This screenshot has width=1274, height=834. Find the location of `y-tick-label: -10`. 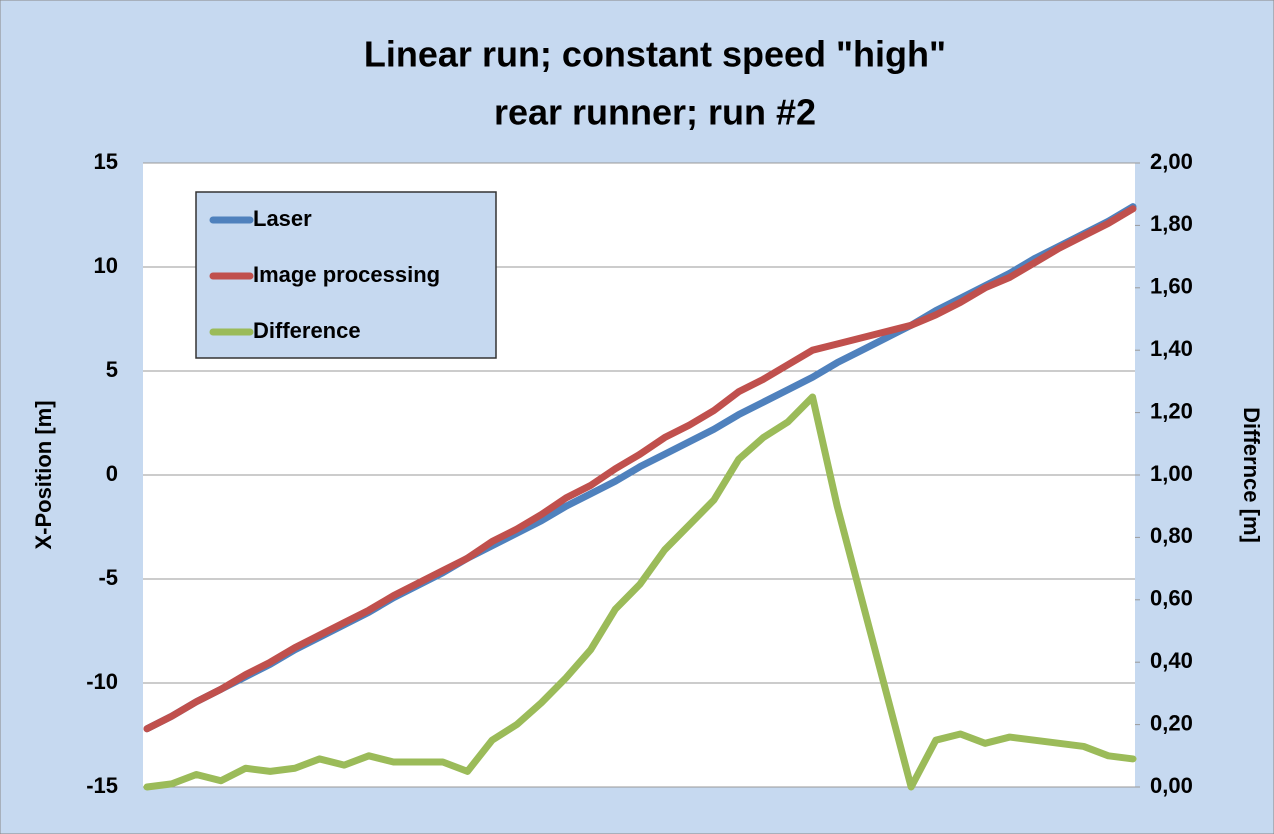

y-tick-label: -10 is located at coordinates (102, 681).